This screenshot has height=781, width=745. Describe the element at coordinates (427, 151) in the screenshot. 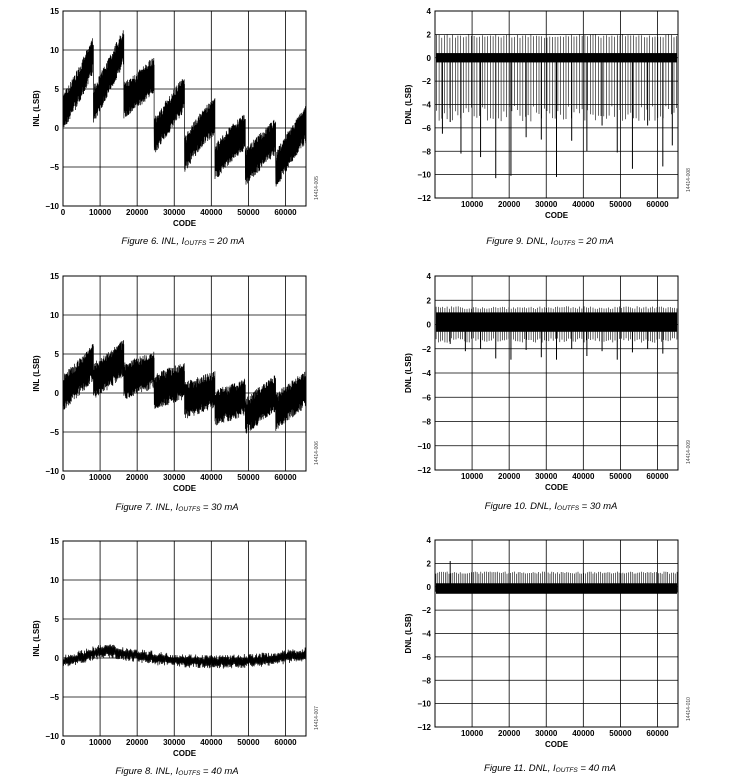

I see `fig9-ytick-6: −8` at that location.